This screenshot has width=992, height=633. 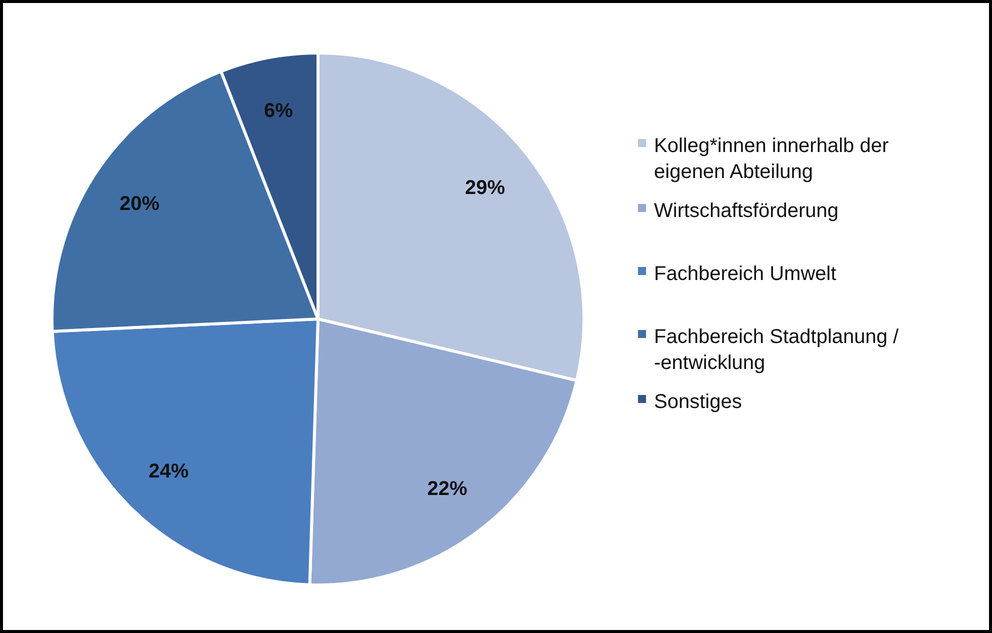 I want to click on legend-label: Fachbereich Umwelt, so click(x=745, y=274).